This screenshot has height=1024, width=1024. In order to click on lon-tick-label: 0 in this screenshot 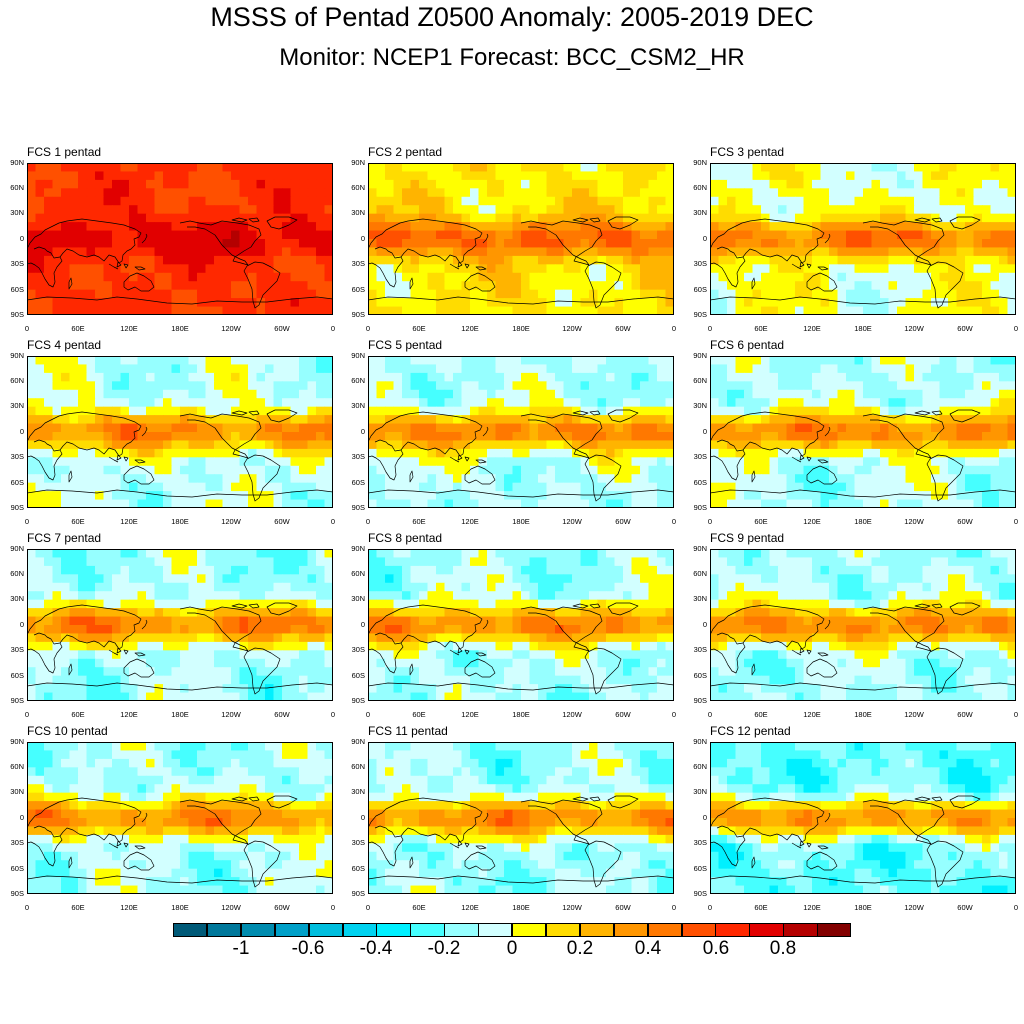, I will do `click(333, 521)`.